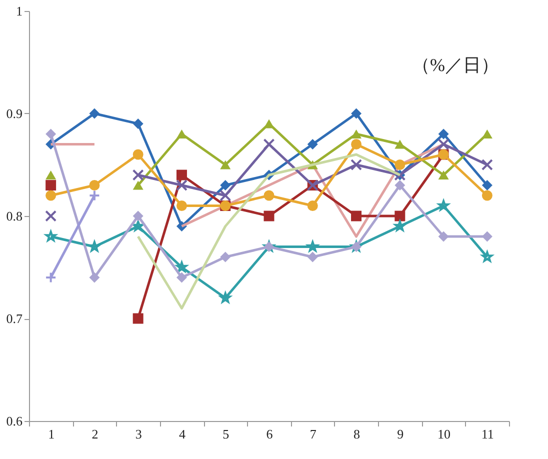 The width and height of the screenshot is (548, 459). Describe the element at coordinates (138, 434) in the screenshot. I see `x-tick-label: 3` at that location.